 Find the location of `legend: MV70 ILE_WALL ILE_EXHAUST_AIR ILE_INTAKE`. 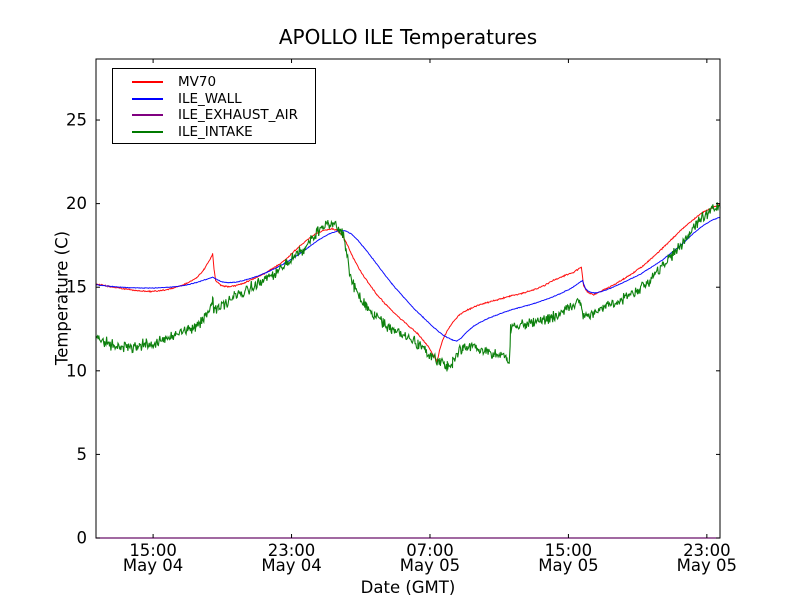

legend: MV70 ILE_WALL ILE_EXHAUST_AIR ILE_INTAKE is located at coordinates (214, 106).